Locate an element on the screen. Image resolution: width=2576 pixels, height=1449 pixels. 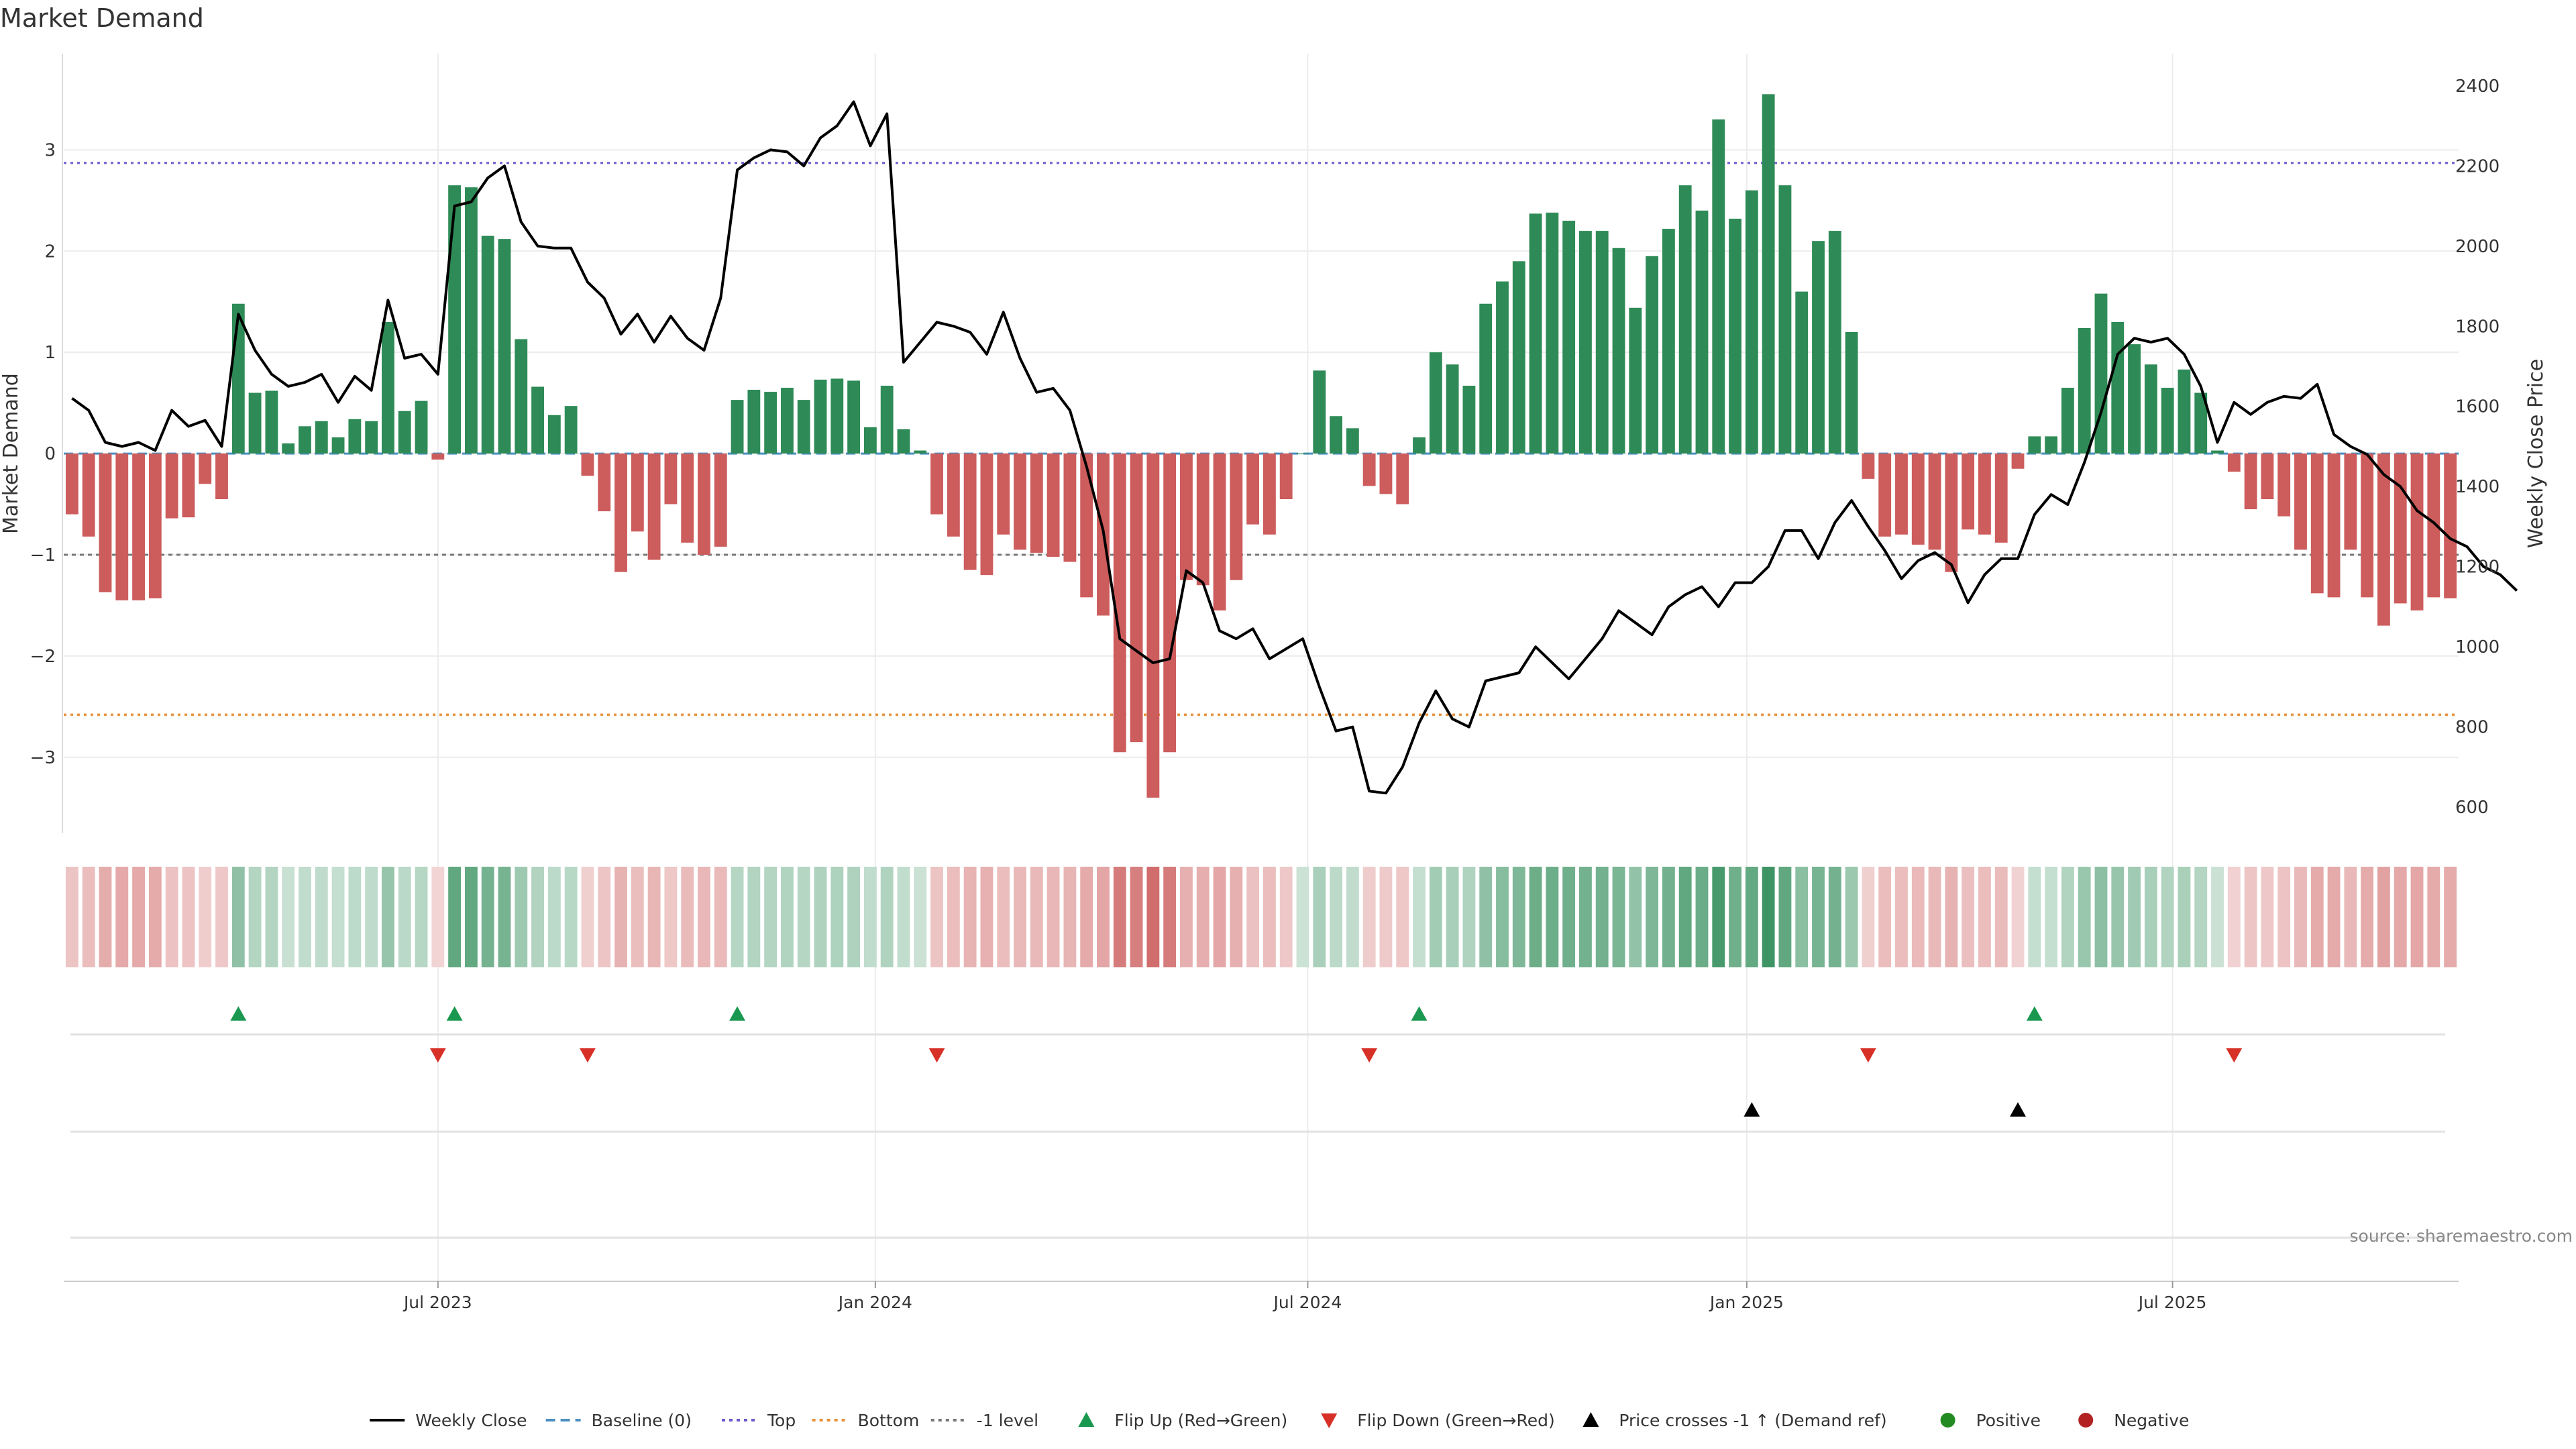
legend-label-9: Negative is located at coordinates (2151, 1420).